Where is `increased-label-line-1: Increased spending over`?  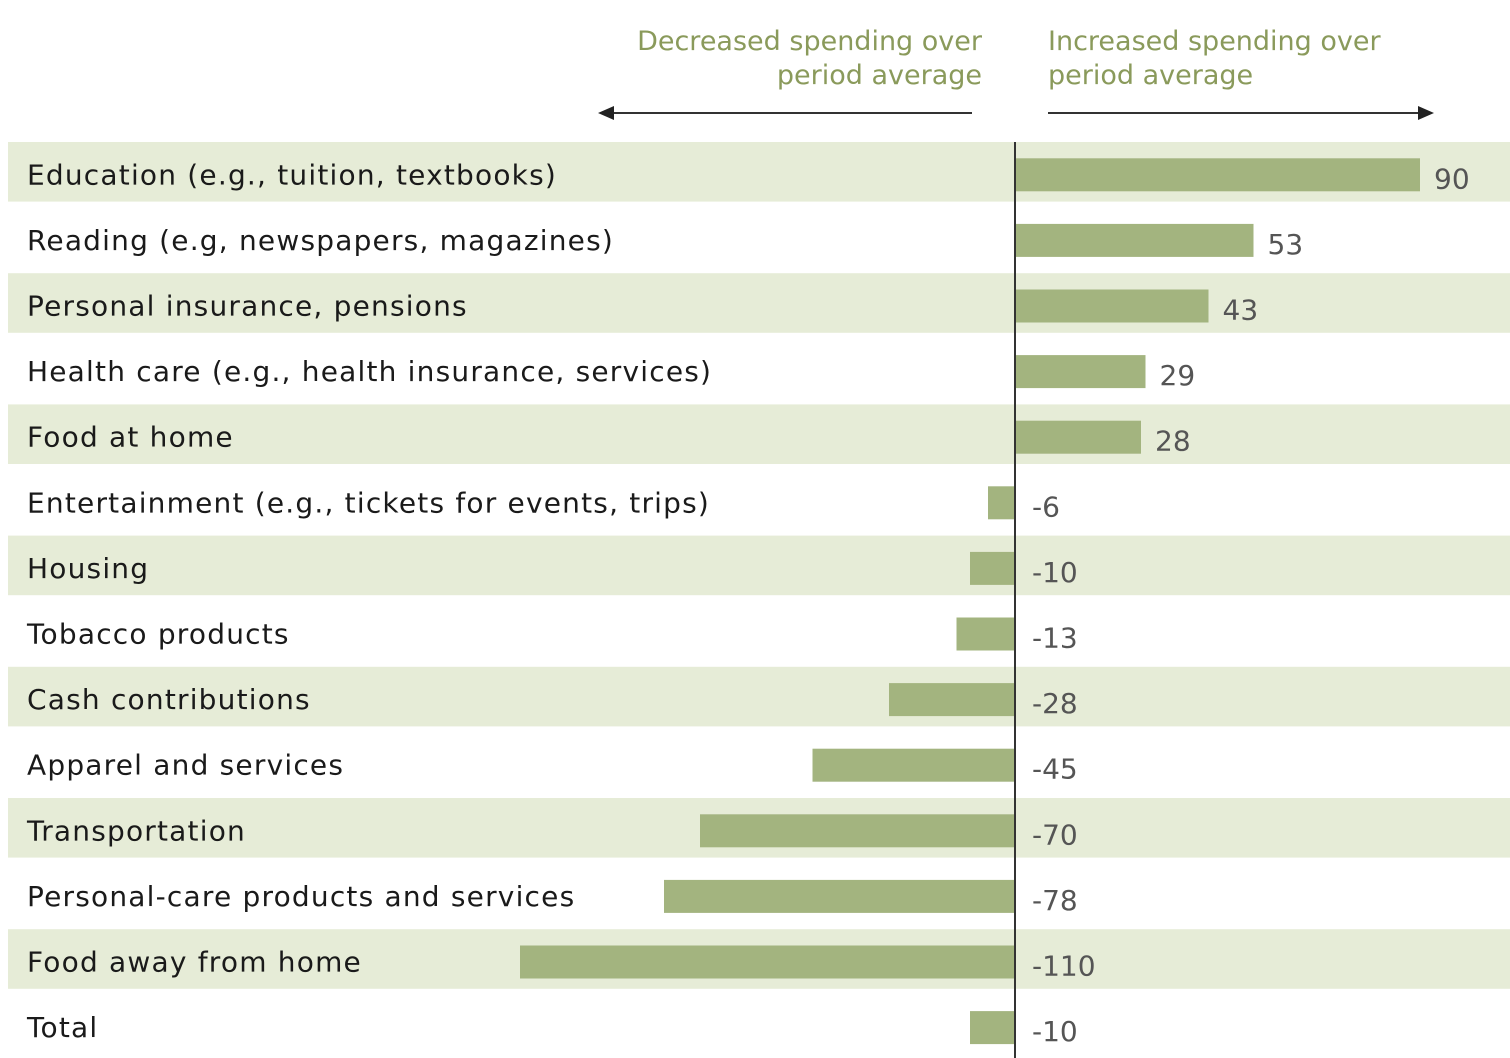 increased-label-line-1: Increased spending over is located at coordinates (1214, 41).